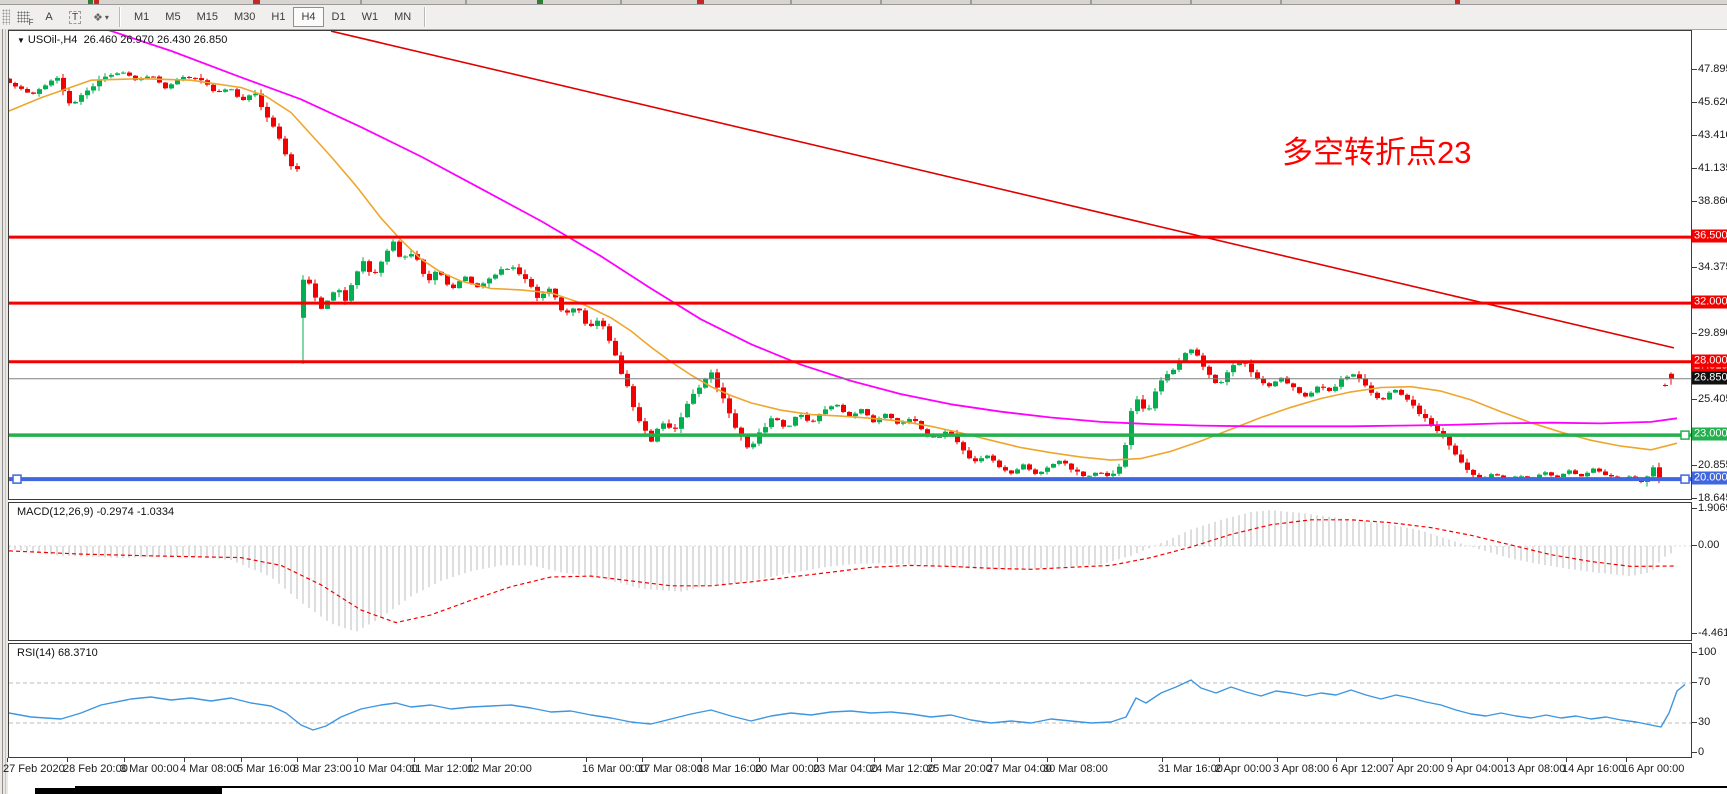  Describe the element at coordinates (1712, 333) in the screenshot. I see `price-tick-label: 29.890` at that location.